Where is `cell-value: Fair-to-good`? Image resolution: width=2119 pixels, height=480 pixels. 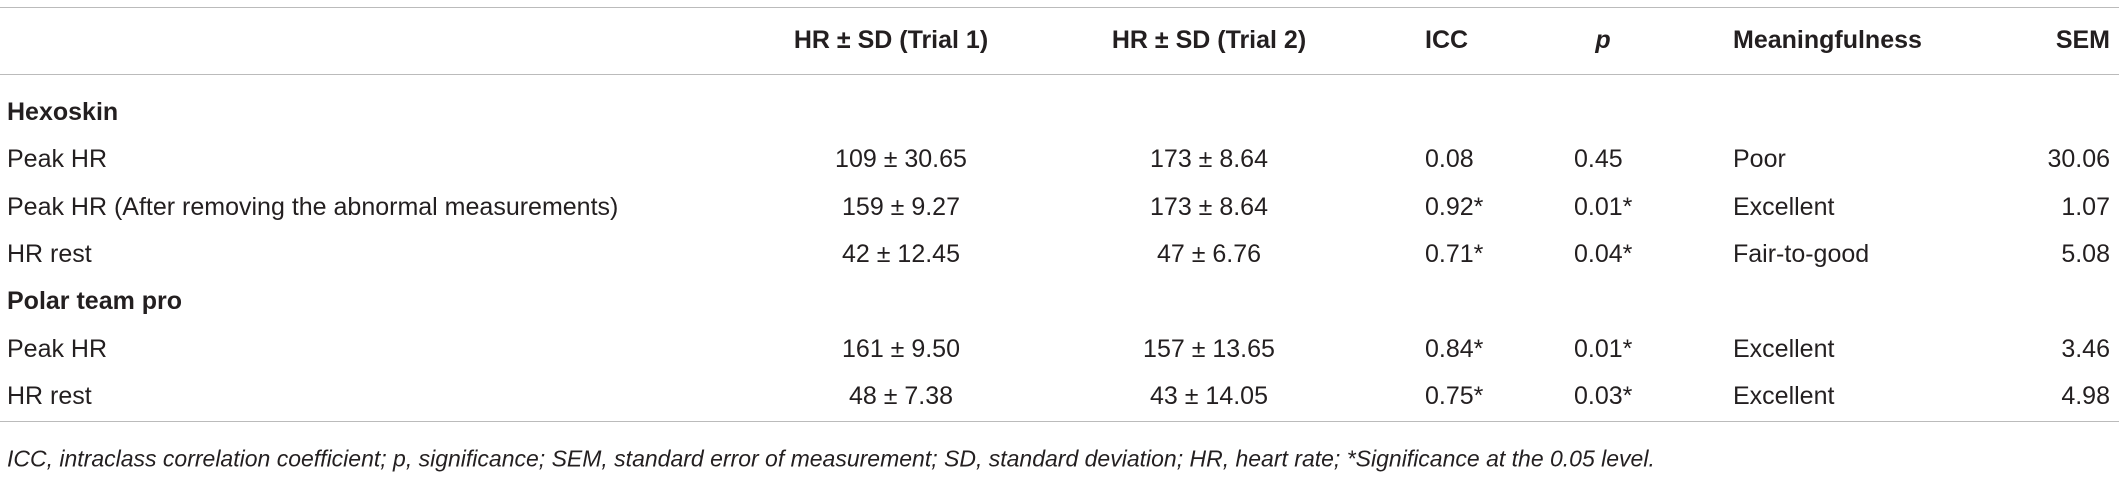
cell-value: Fair-to-good is located at coordinates (1801, 253).